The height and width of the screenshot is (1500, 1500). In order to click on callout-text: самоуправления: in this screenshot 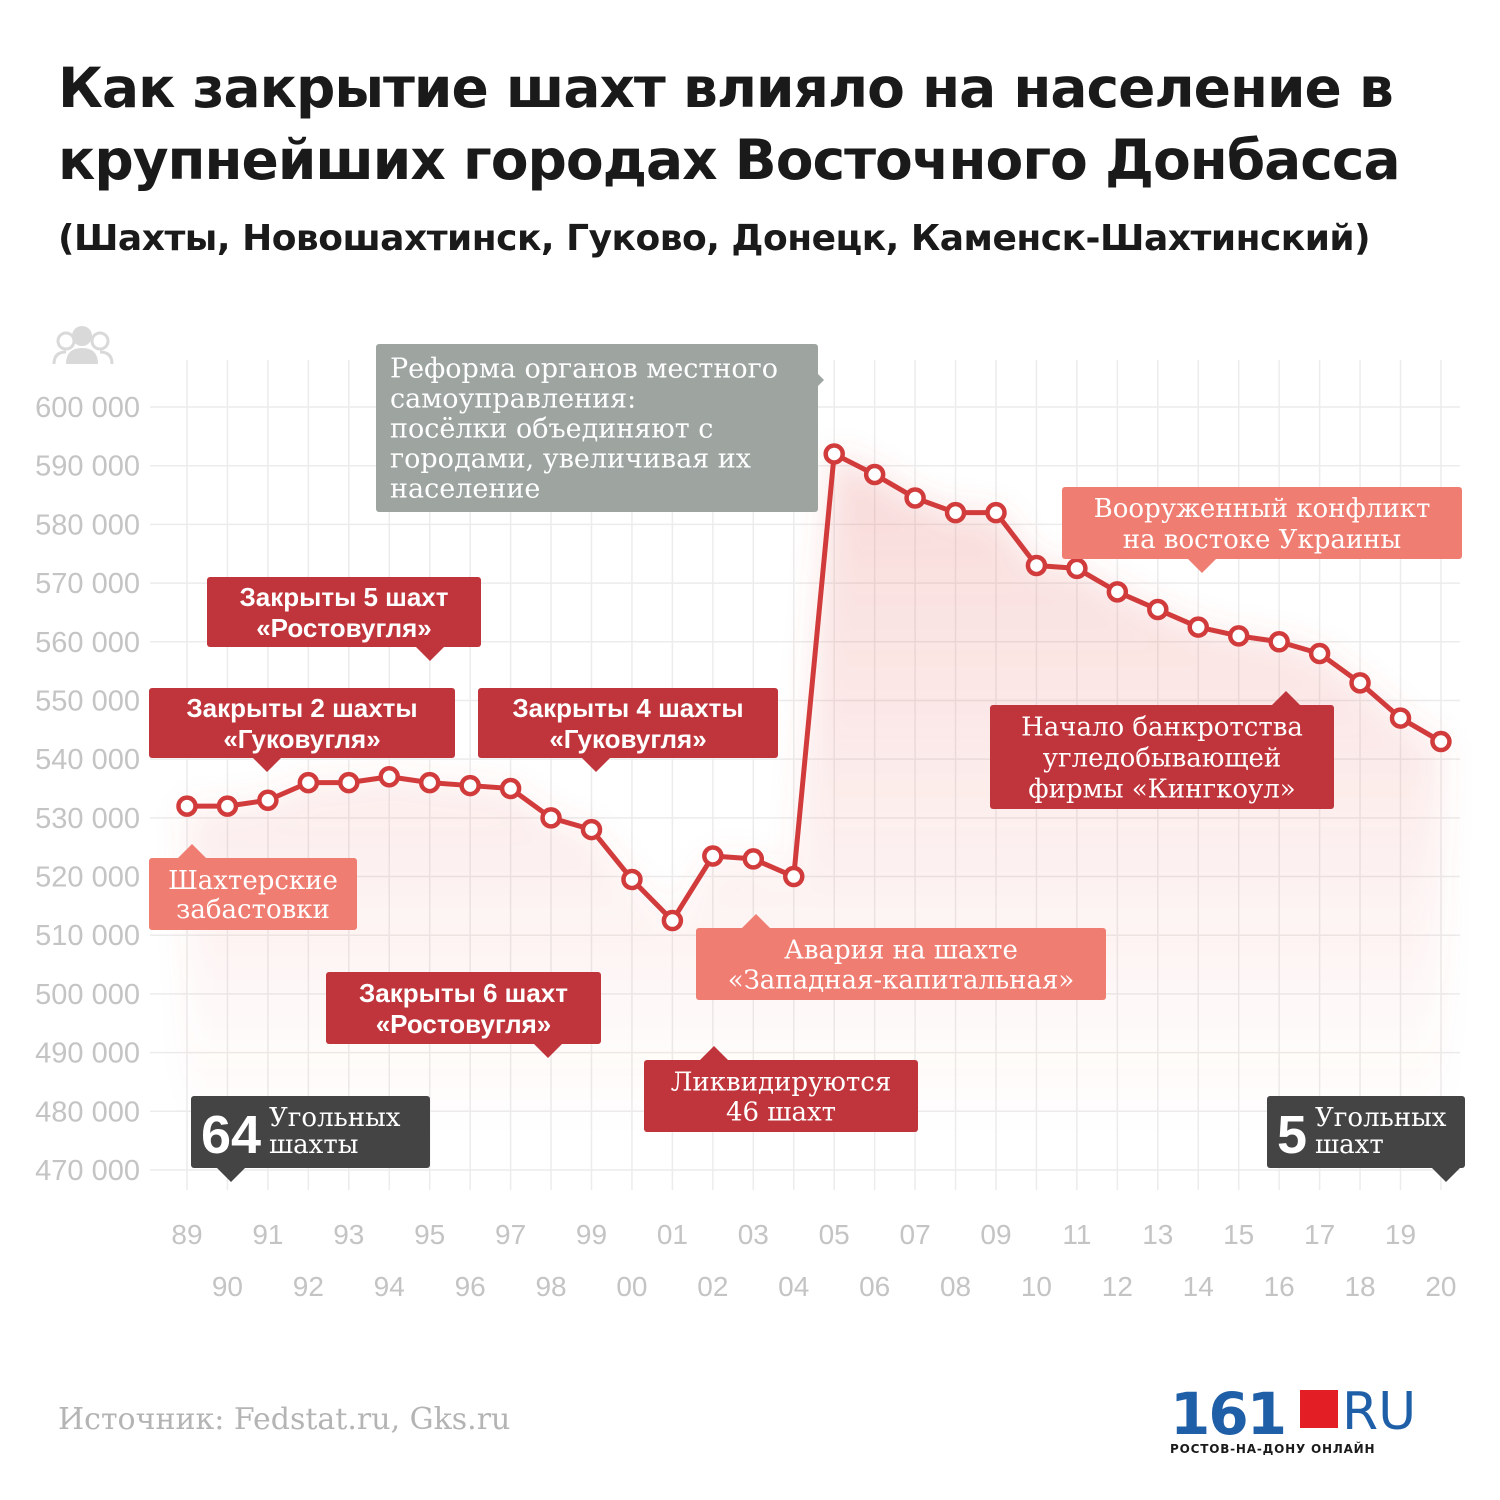, I will do `click(513, 399)`.